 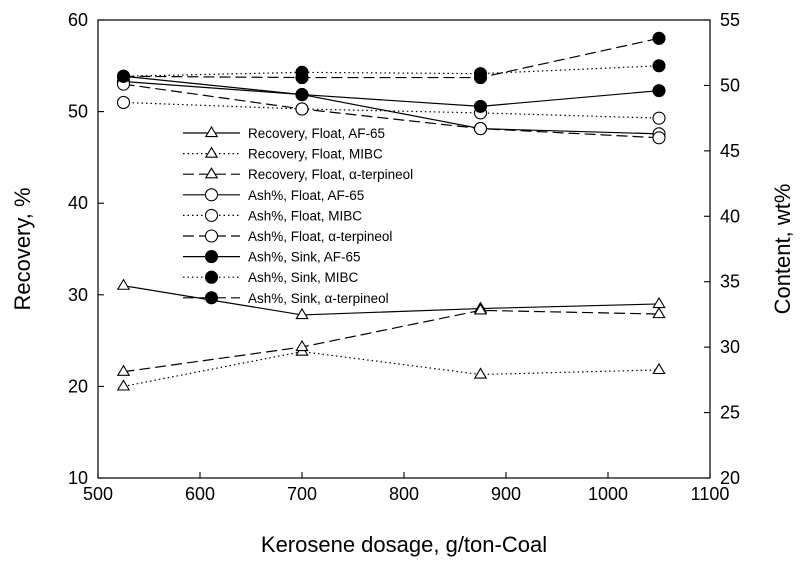 I want to click on legend-entry: Ash%, Float, AF-65, so click(x=273, y=195).